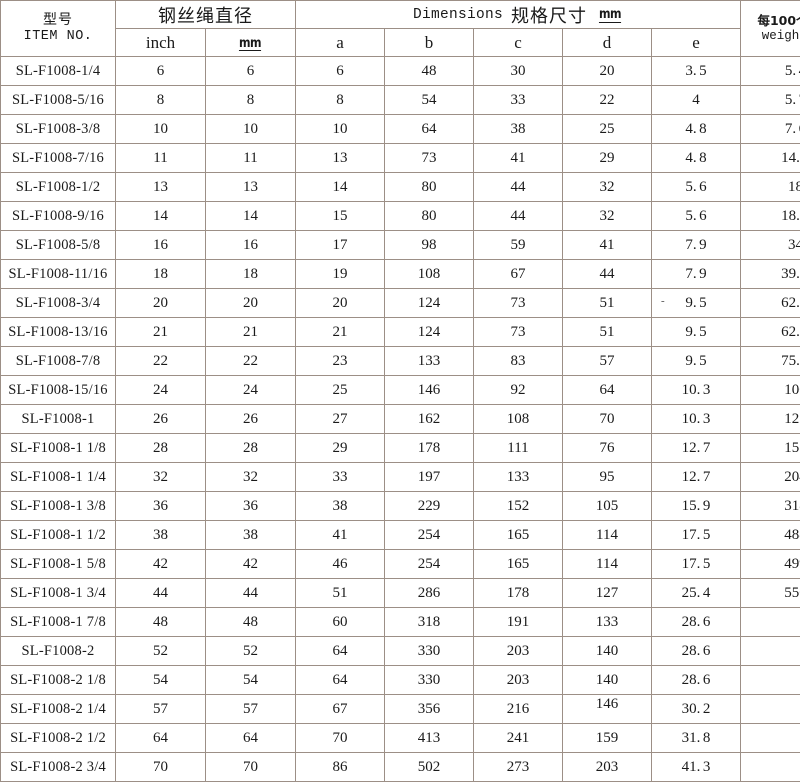  I want to click on cell-d: 57, so click(607, 361).